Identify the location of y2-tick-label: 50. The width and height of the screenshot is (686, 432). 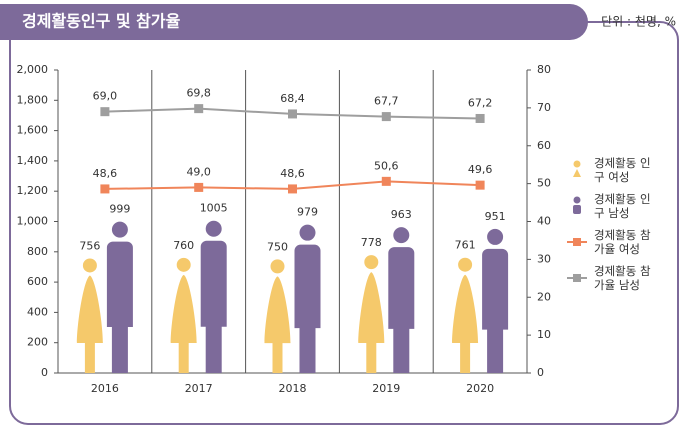
(544, 183).